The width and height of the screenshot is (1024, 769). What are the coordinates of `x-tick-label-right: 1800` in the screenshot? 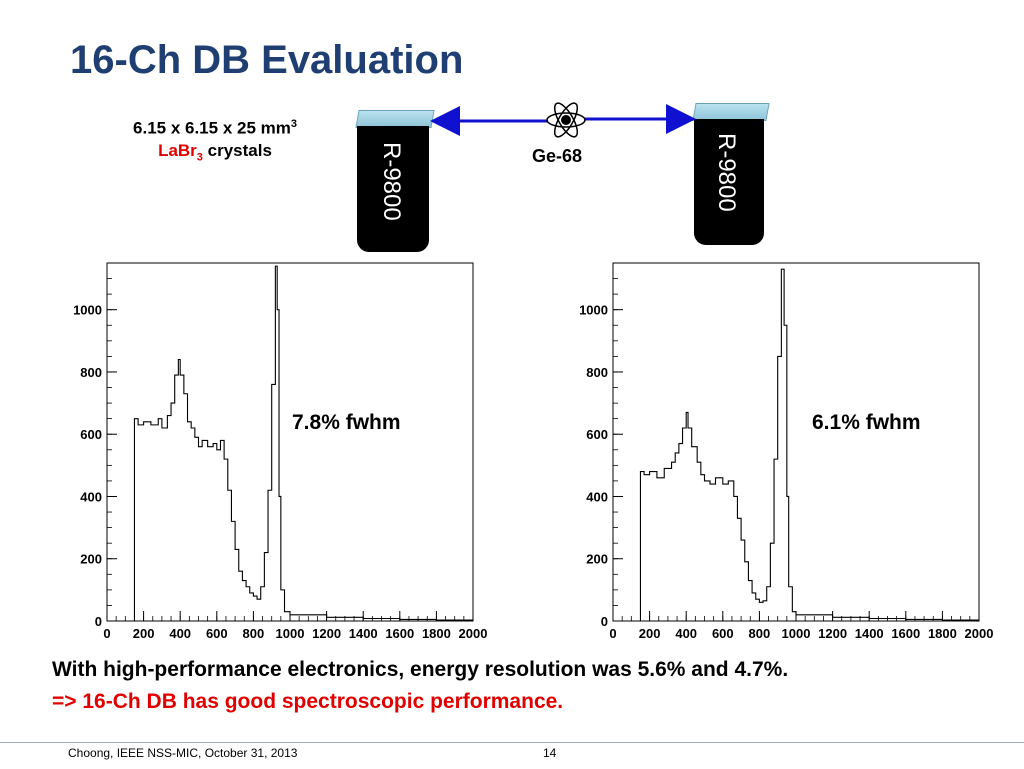 It's located at (942, 633).